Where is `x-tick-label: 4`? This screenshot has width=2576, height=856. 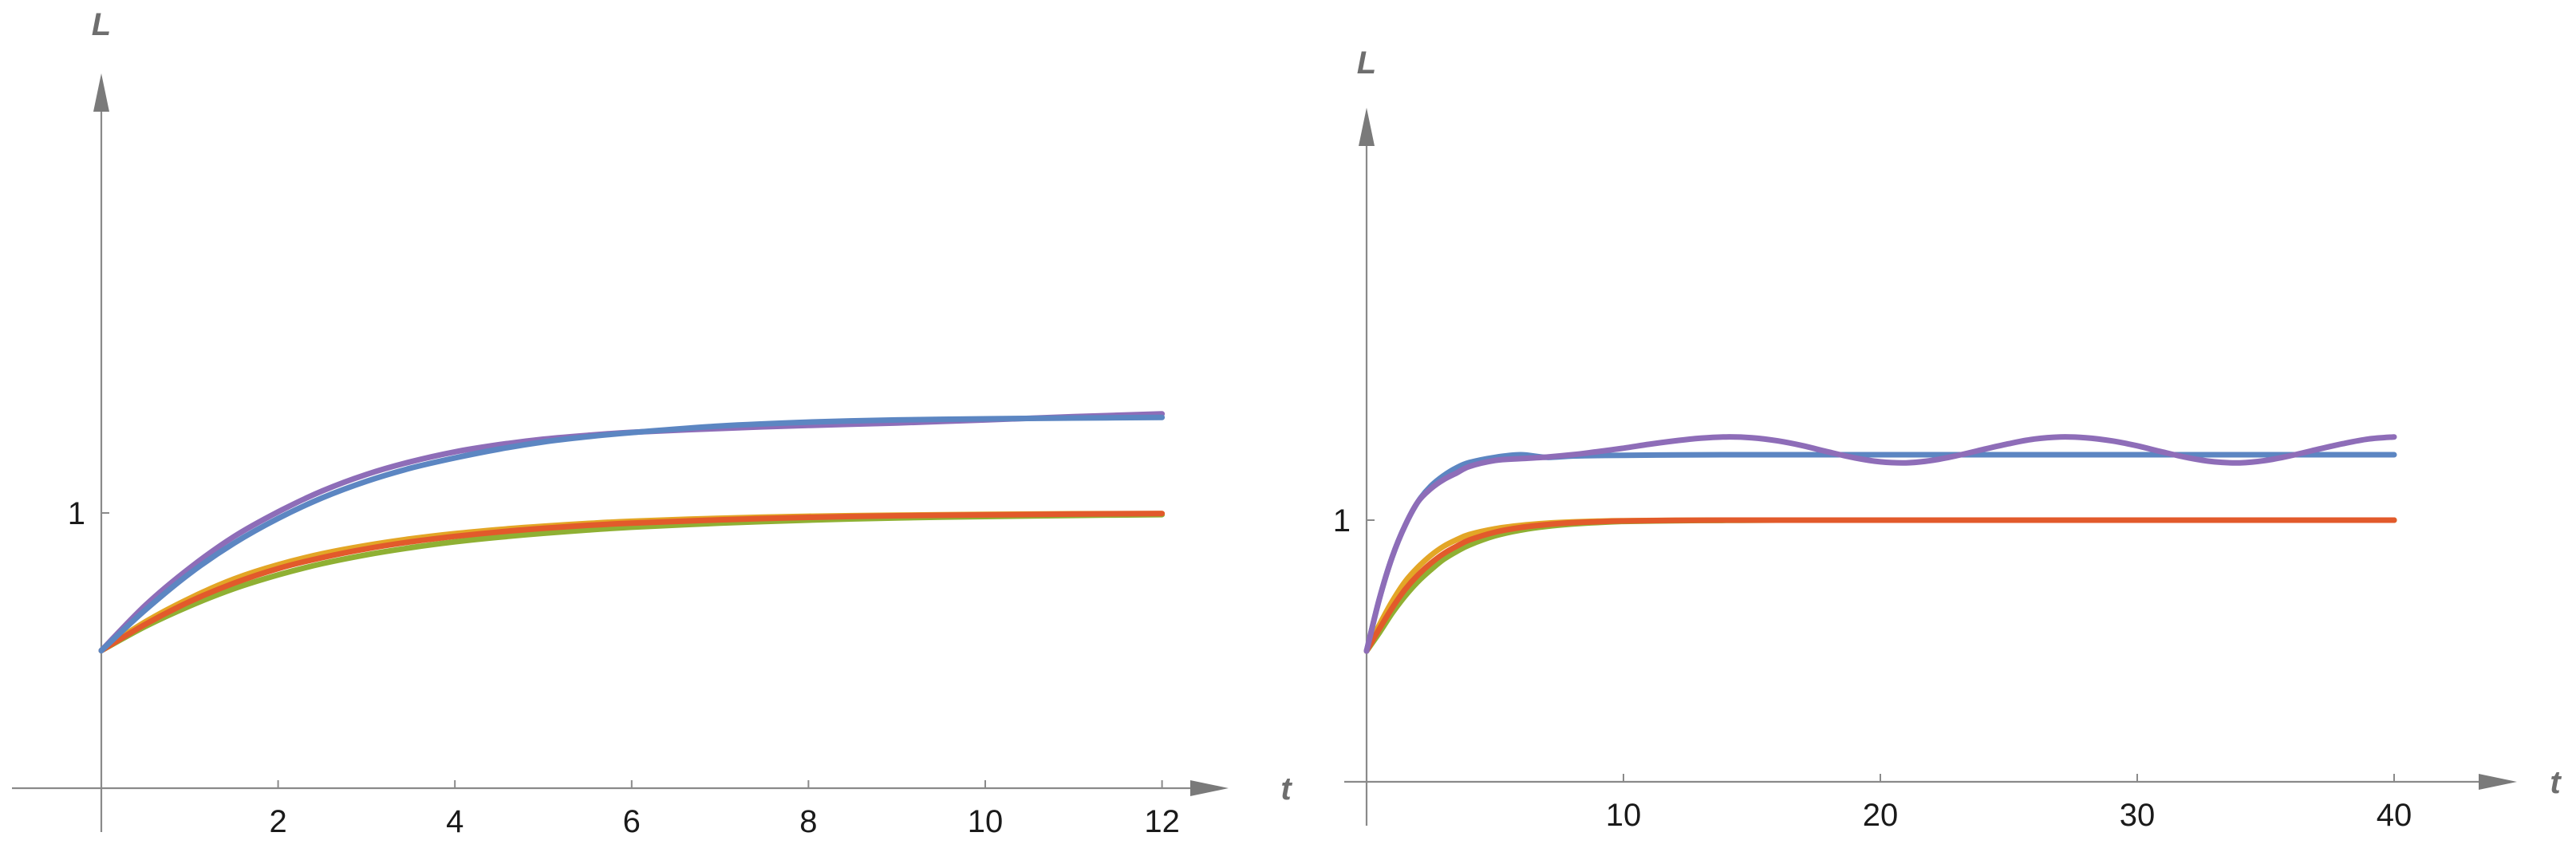
x-tick-label: 4 is located at coordinates (455, 822).